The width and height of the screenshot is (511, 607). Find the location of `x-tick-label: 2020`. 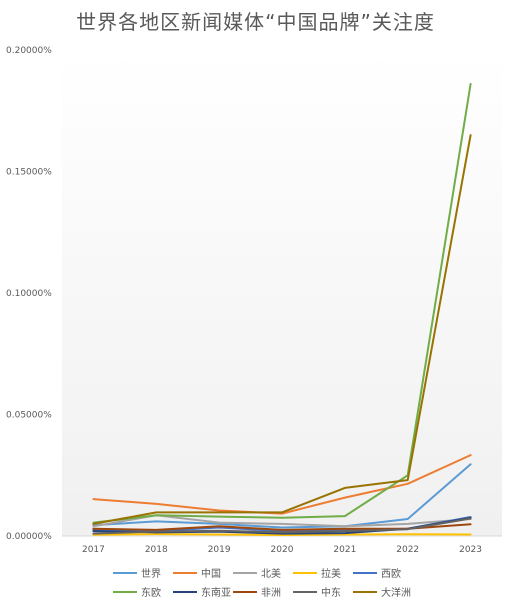

x-tick-label: 2020 is located at coordinates (282, 550).